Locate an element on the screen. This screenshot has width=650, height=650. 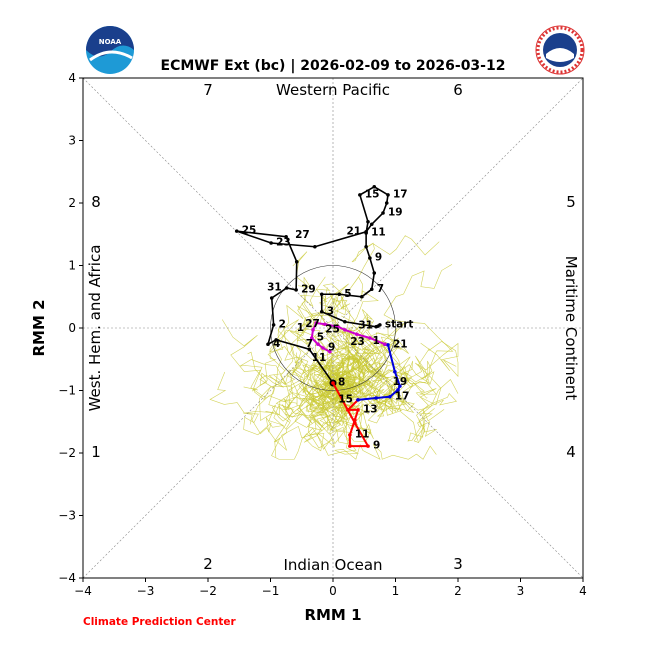
week2-date-label: 17 is located at coordinates (402, 396).